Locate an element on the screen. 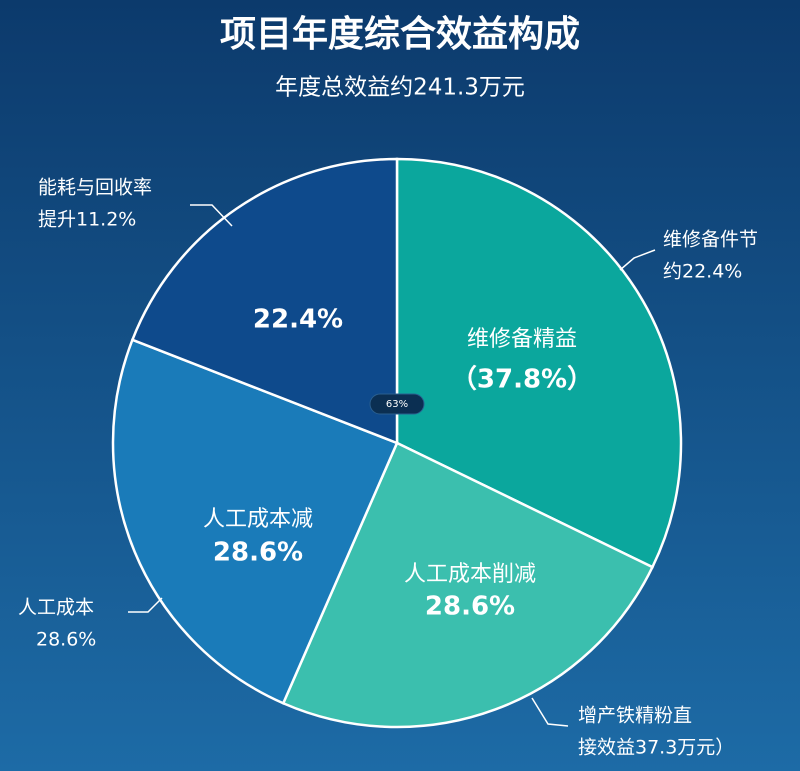 This screenshot has height=771, width=800. center-pill is located at coordinates (397, 404).